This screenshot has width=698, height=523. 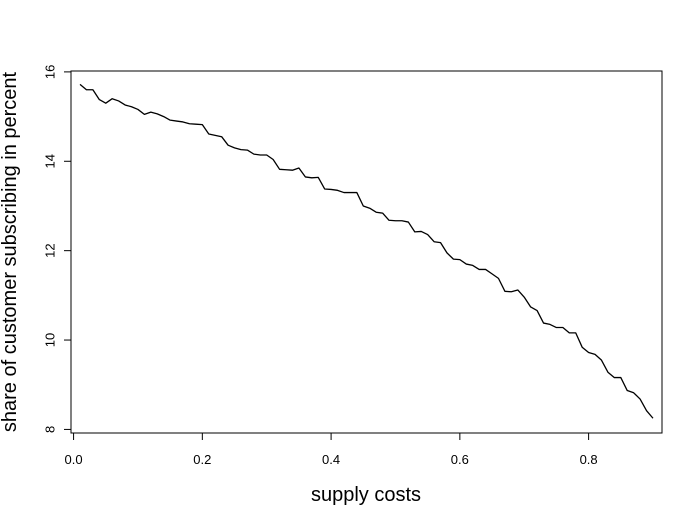 What do you see at coordinates (50, 340) in the screenshot?
I see `y-tick-label: 10` at bounding box center [50, 340].